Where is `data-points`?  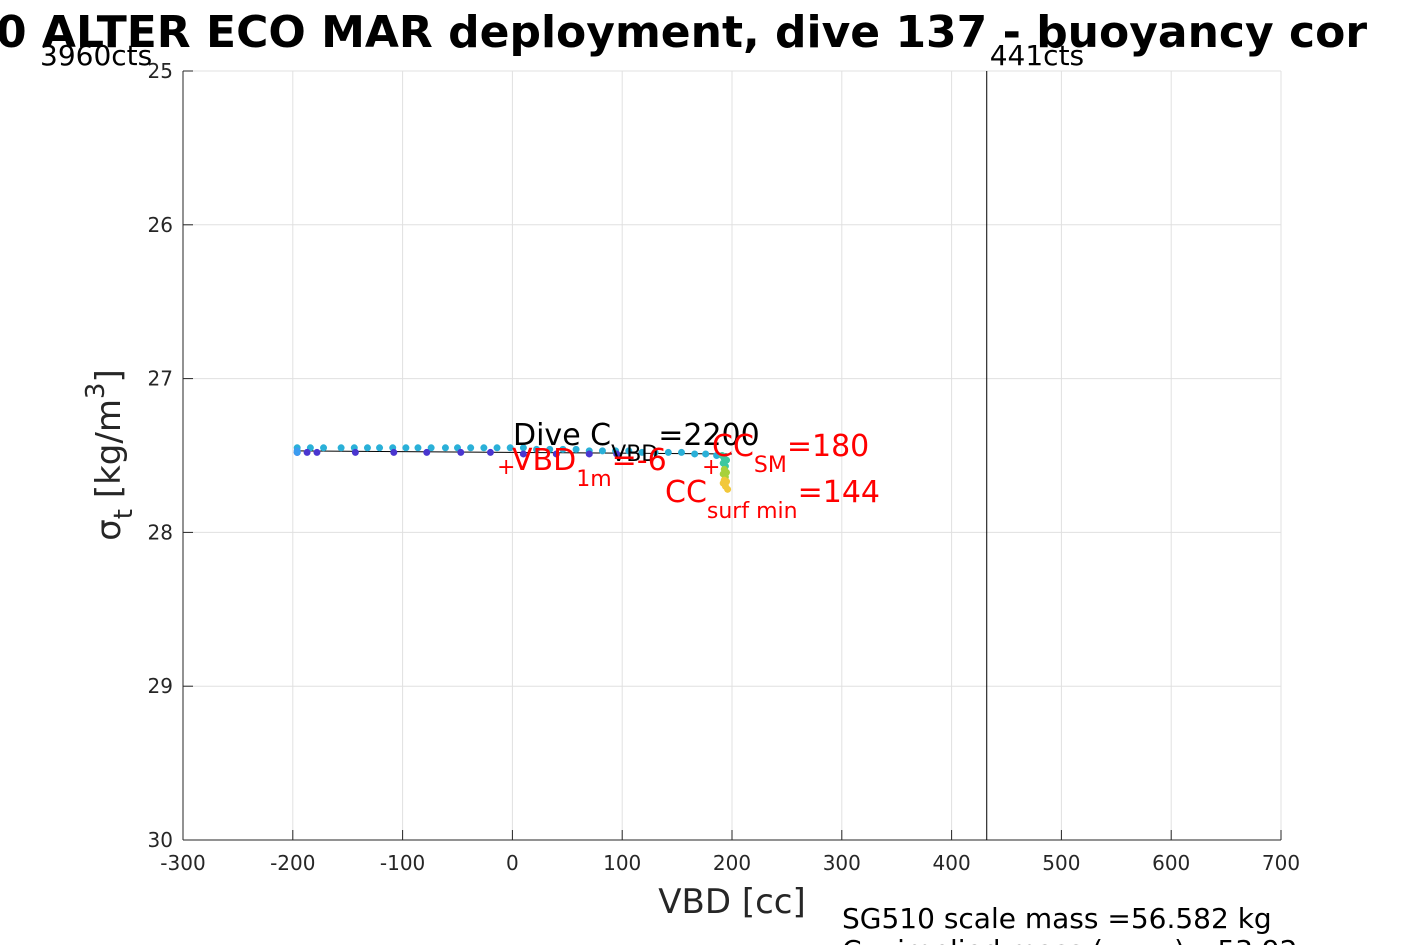
data-points is located at coordinates (512, 468).